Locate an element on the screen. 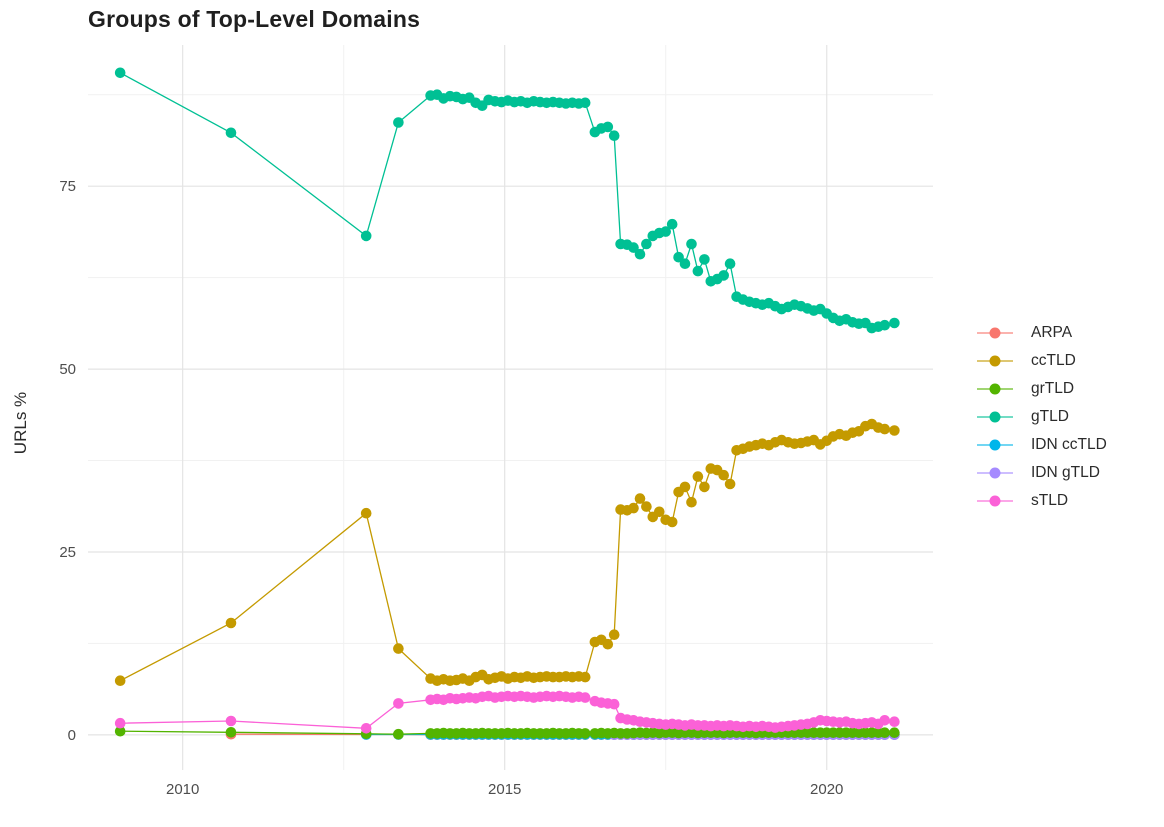 This screenshot has height=827, width=1164. legend-label: IDN gTLD is located at coordinates (1065, 472).